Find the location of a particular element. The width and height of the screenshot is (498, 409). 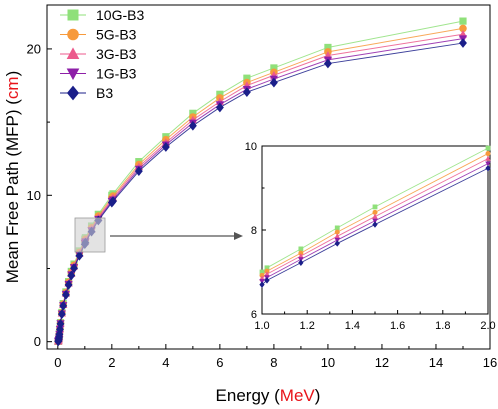

inset-x-tick-label: 1.2 is located at coordinates (307, 326).